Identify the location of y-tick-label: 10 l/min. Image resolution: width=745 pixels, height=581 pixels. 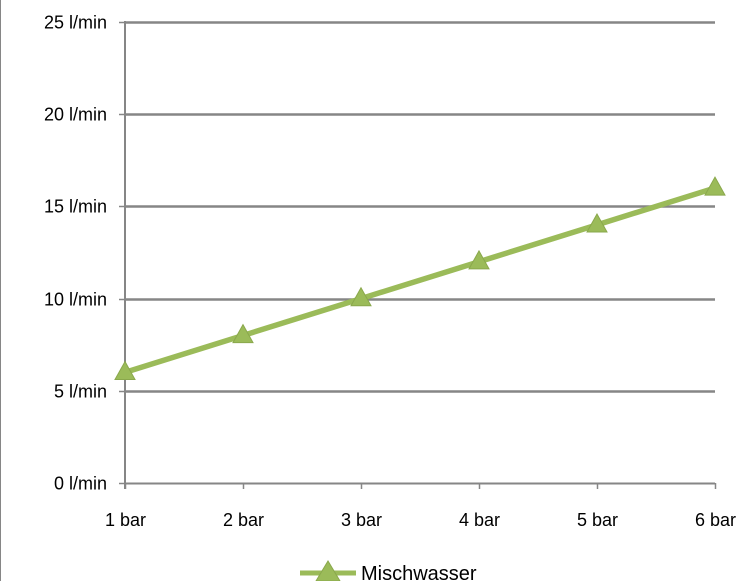
(75, 300).